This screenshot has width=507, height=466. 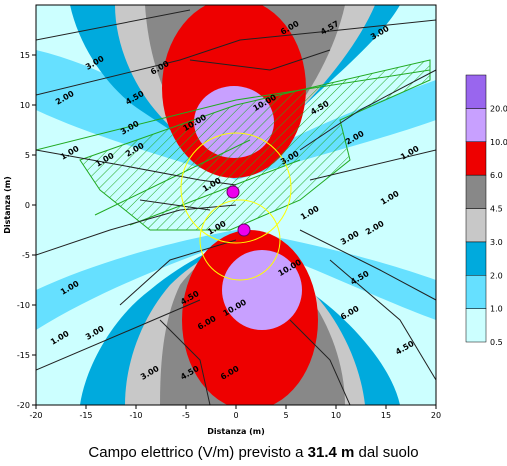 I want to click on y-tick-label: -15, so click(x=23, y=355).